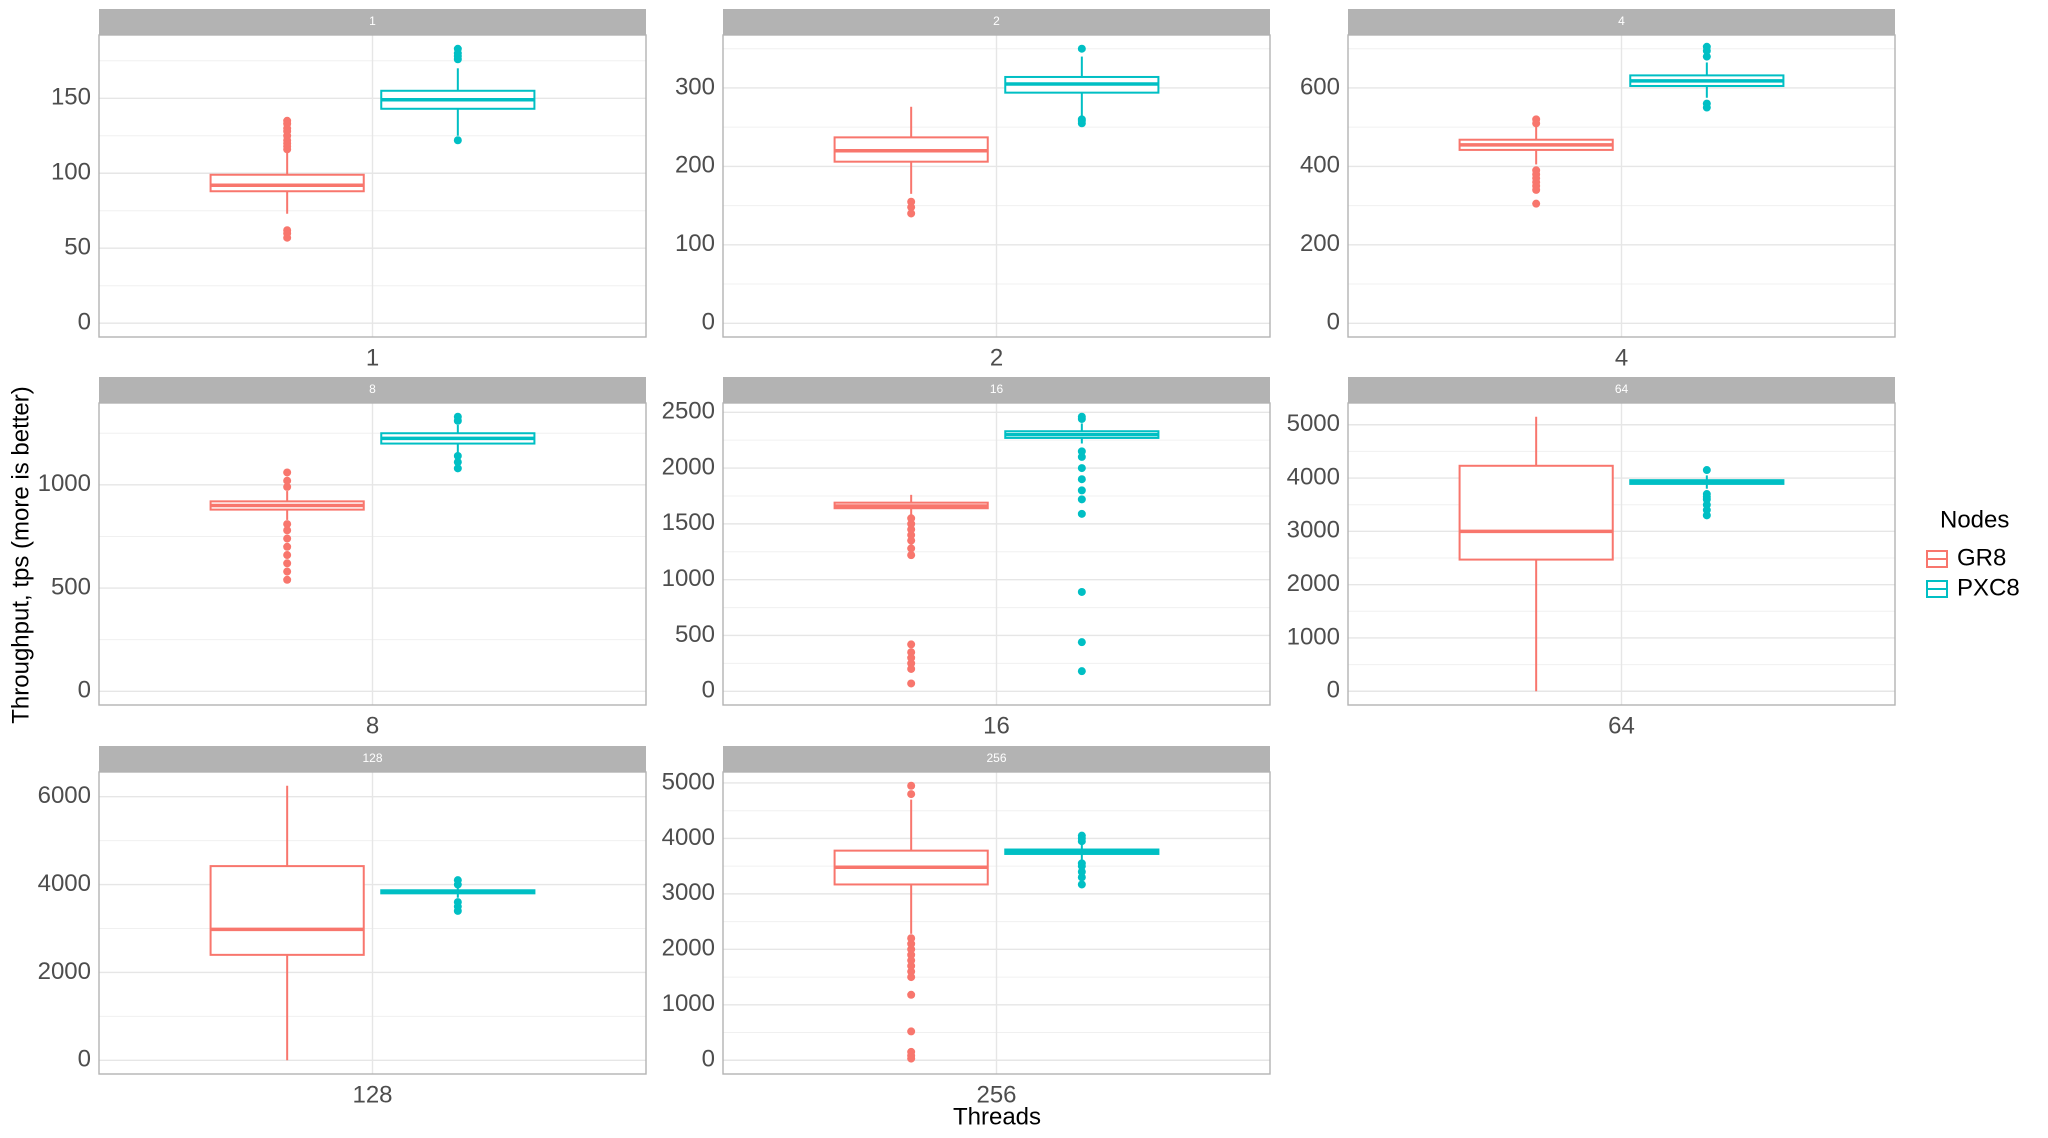 This screenshot has height=1138, width=2048. What do you see at coordinates (1981, 557) in the screenshot?
I see `legend-label: GR8` at bounding box center [1981, 557].